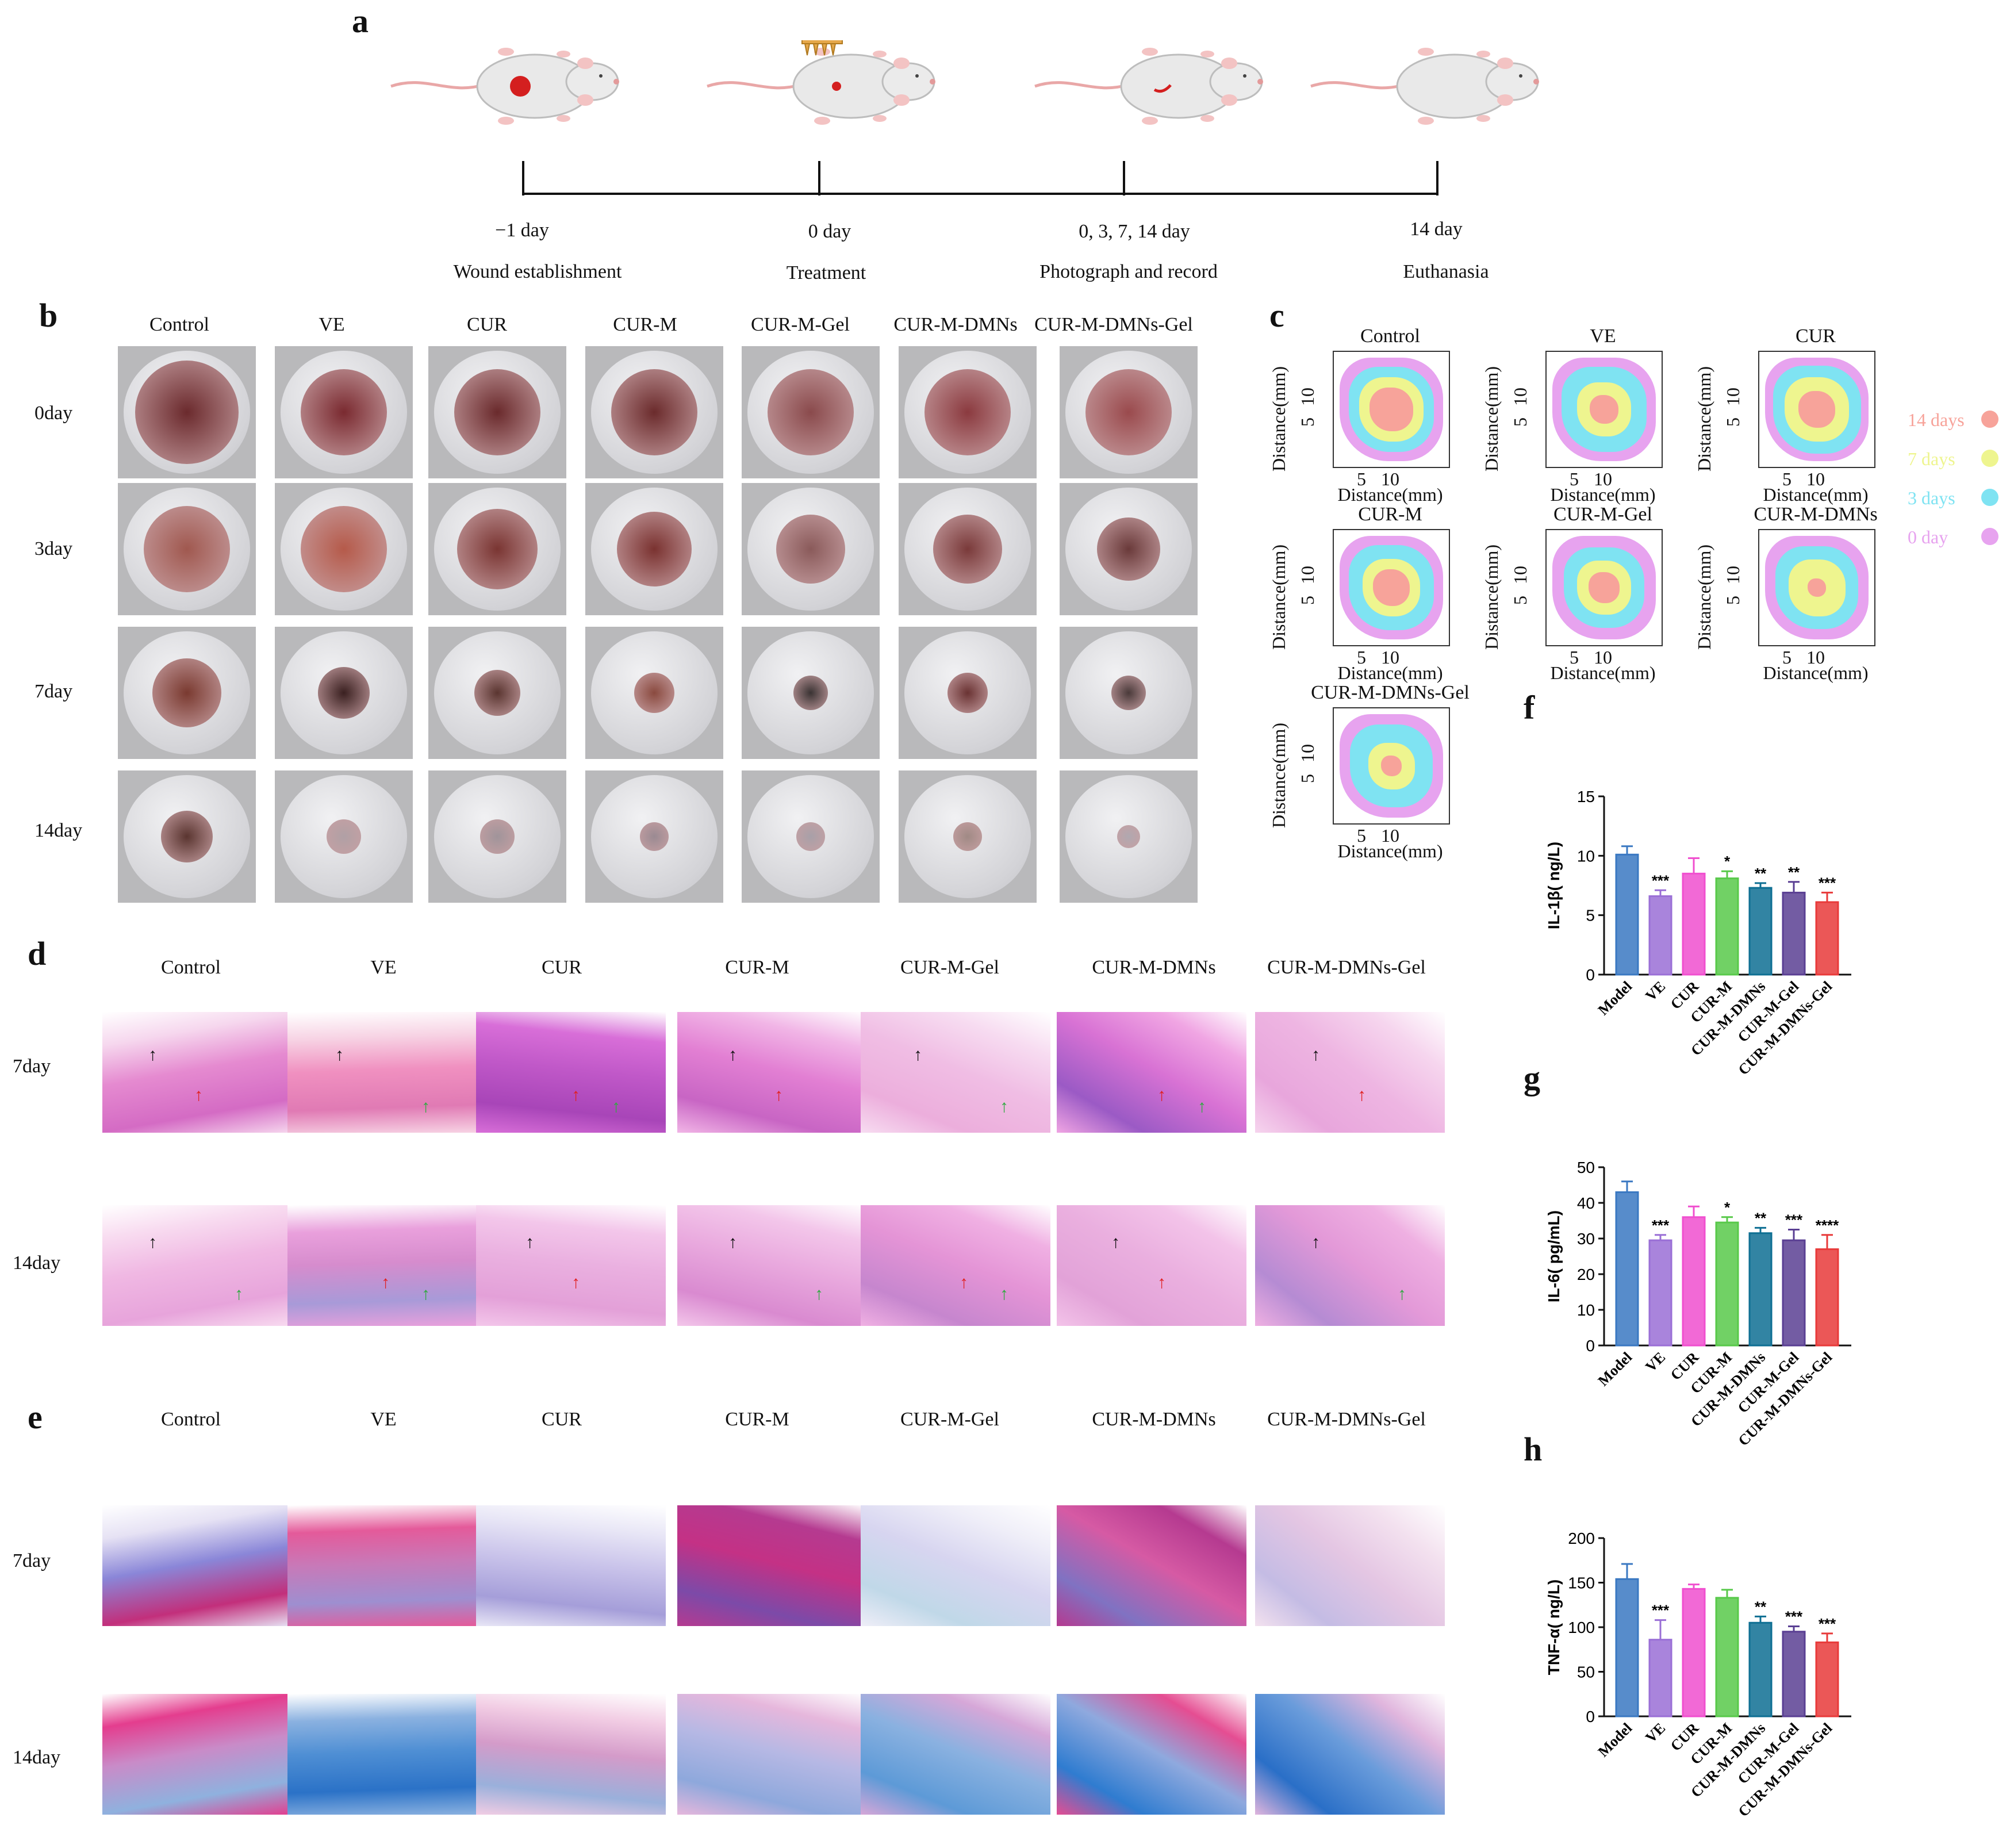 The height and width of the screenshot is (1848, 2014). Describe the element at coordinates (1928, 537) in the screenshot. I see `legend-label: 0 day` at that location.